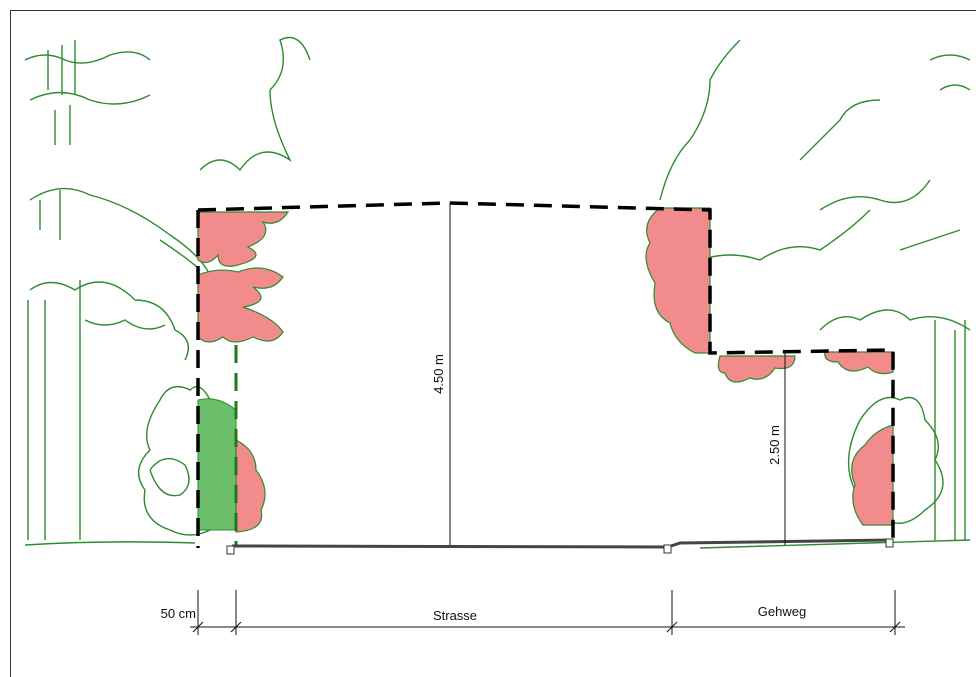 The width and height of the screenshot is (976, 677). Describe the element at coordinates (455, 615) in the screenshot. I see `zone-label: Strasse` at that location.